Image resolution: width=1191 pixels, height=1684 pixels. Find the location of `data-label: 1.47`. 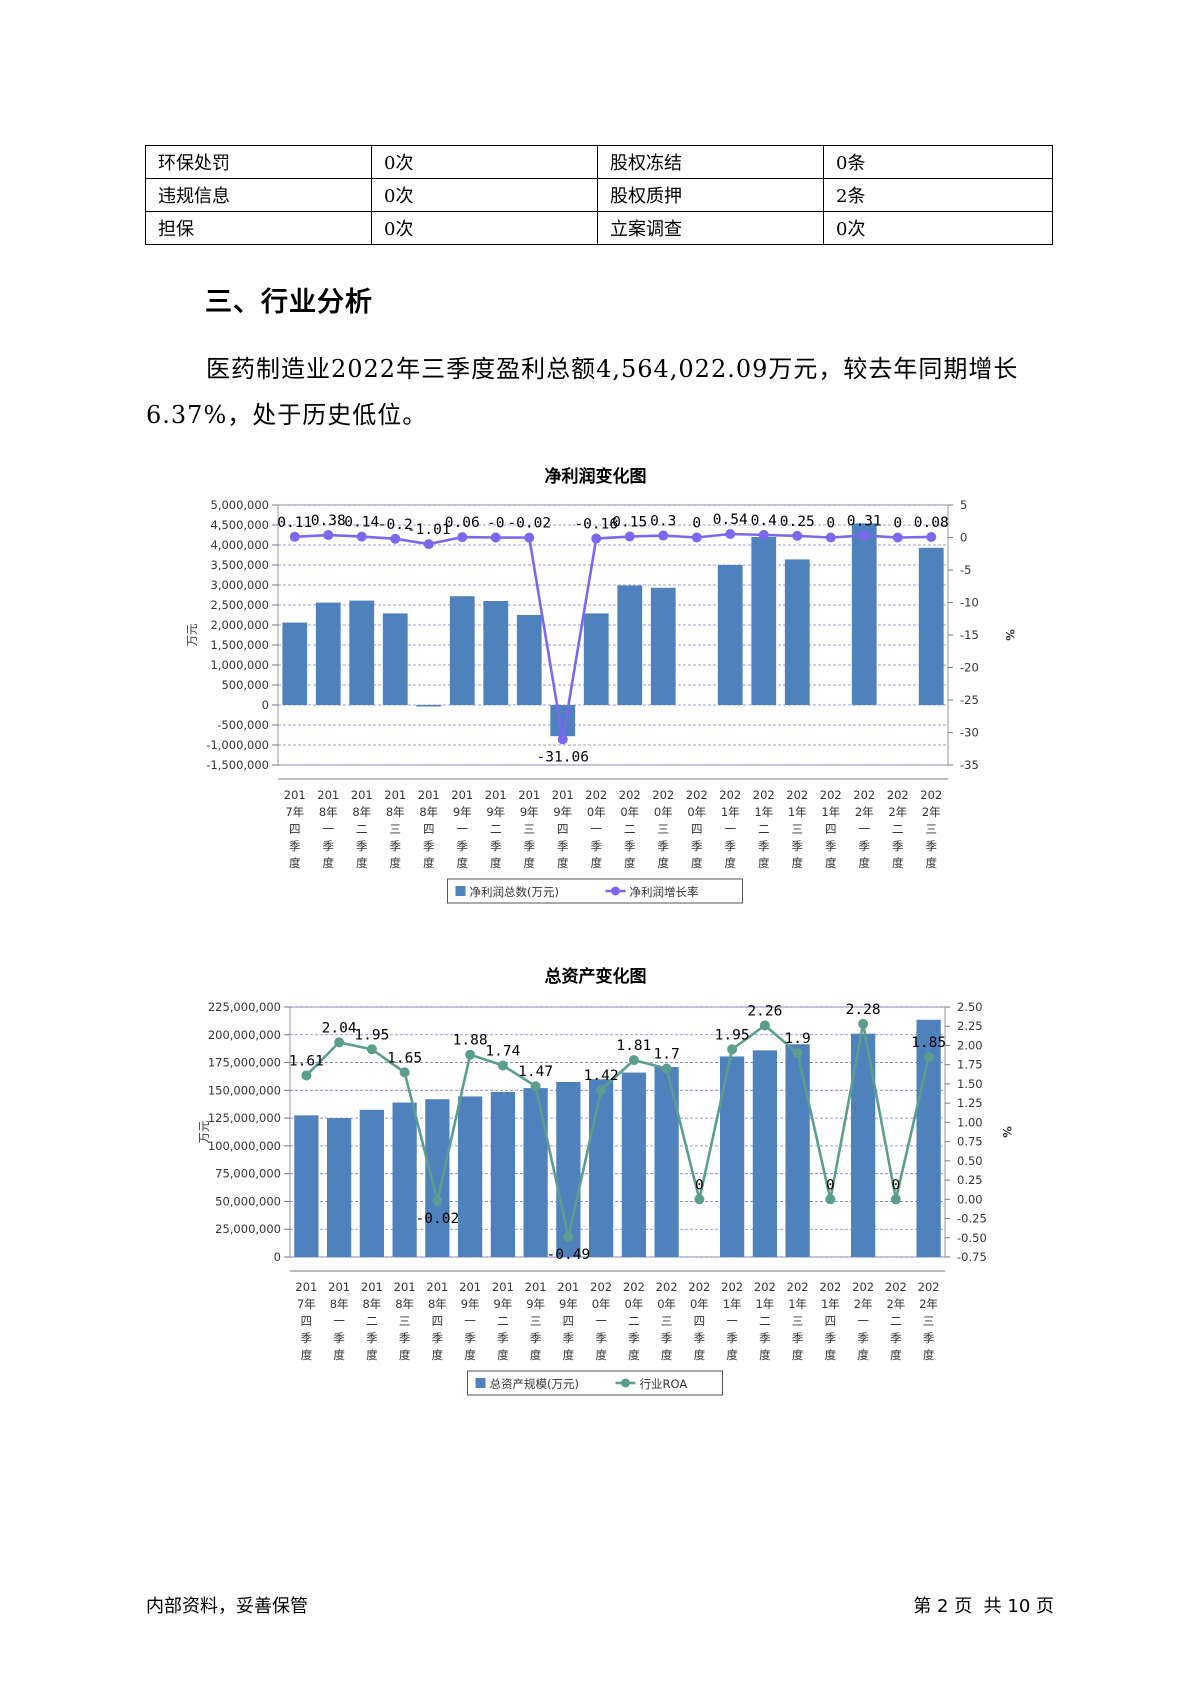

data-label: 1.47 is located at coordinates (535, 1072).